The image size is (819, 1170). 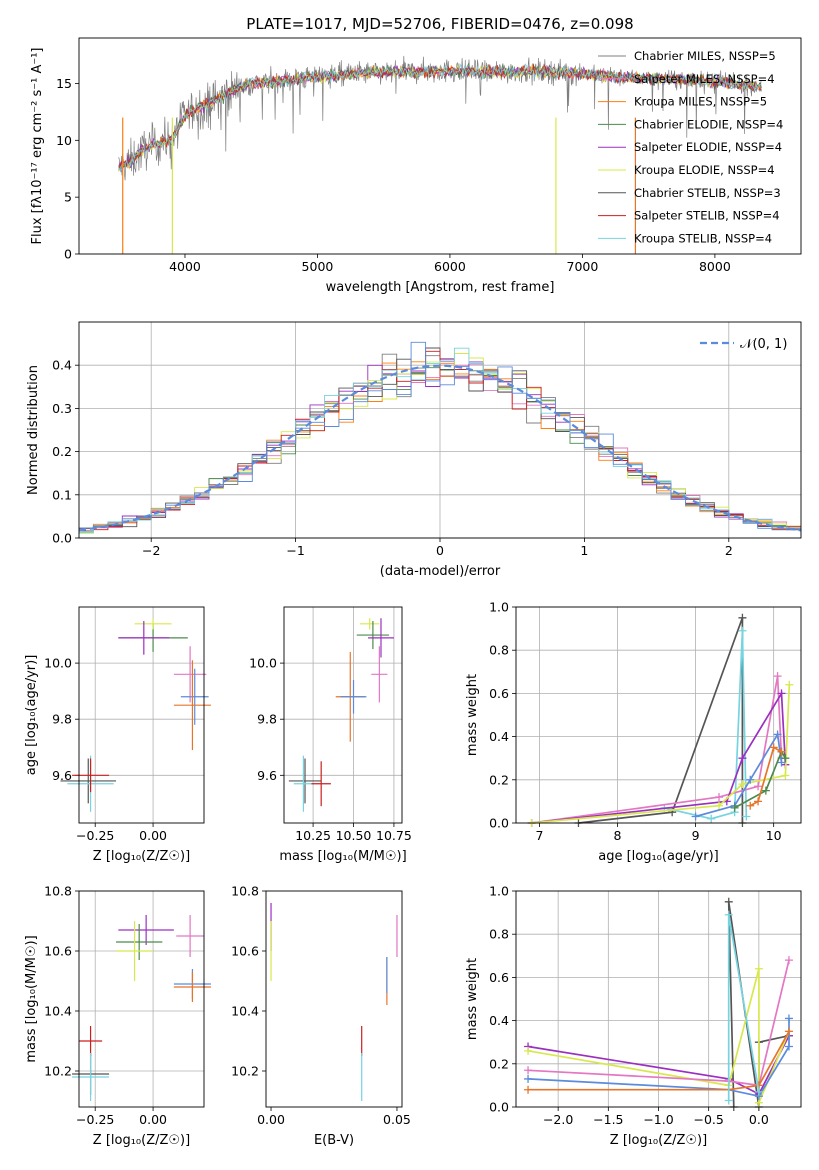 What do you see at coordinates (64, 83) in the screenshot?
I see `y-tick-label: 15` at bounding box center [64, 83].